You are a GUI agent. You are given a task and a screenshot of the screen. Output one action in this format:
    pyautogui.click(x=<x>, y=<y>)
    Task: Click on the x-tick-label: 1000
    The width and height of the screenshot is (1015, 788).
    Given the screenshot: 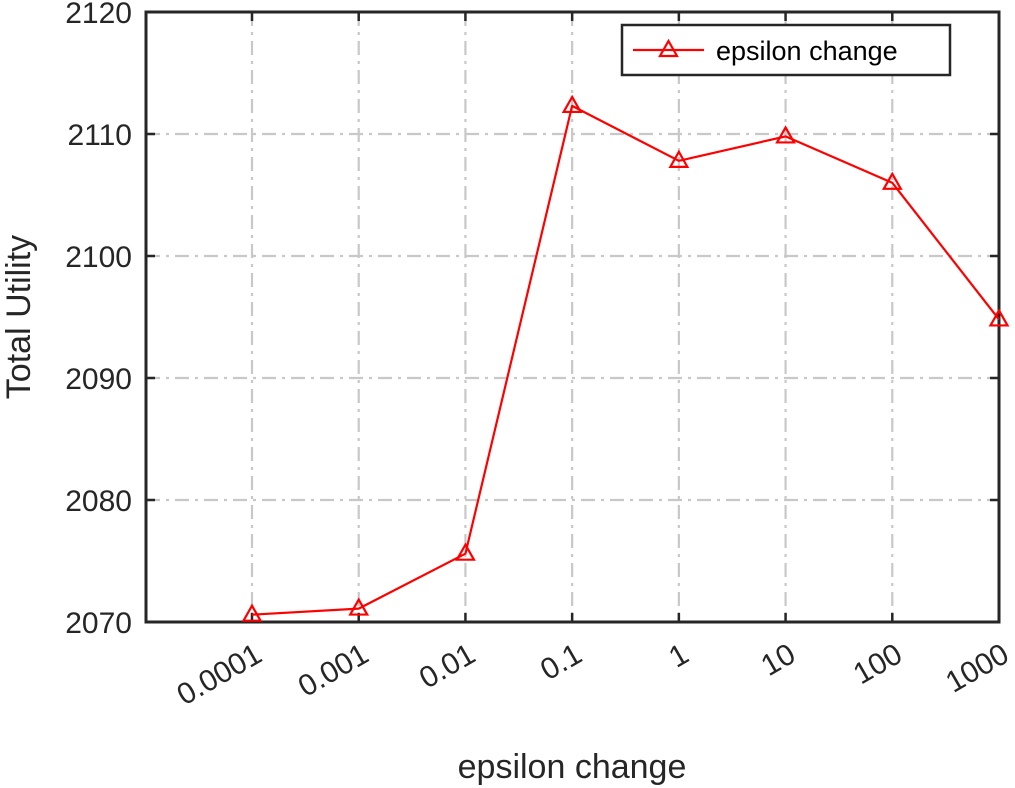 What is the action you would take?
    pyautogui.click(x=977, y=668)
    